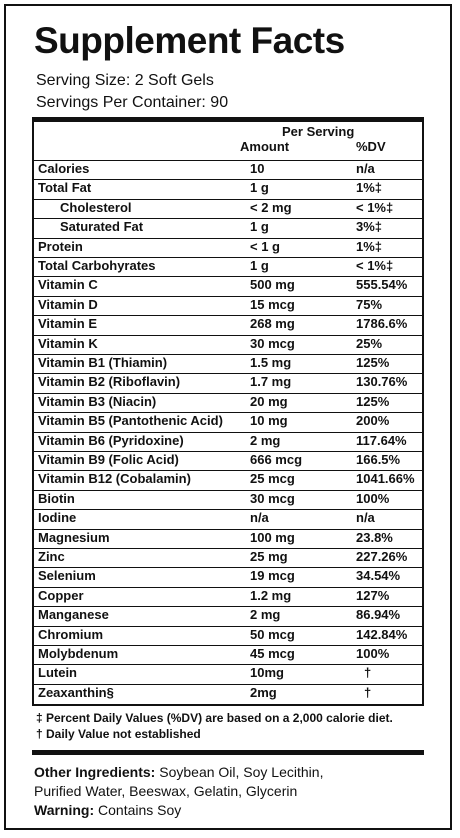 The height and width of the screenshot is (838, 460). What do you see at coordinates (132, 102) in the screenshot?
I see `servings-per-container: Servings Per Container: 90` at bounding box center [132, 102].